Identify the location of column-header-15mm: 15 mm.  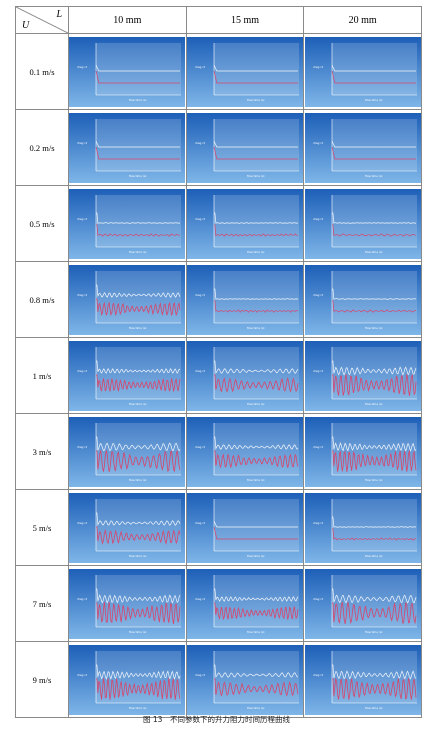
(245, 20).